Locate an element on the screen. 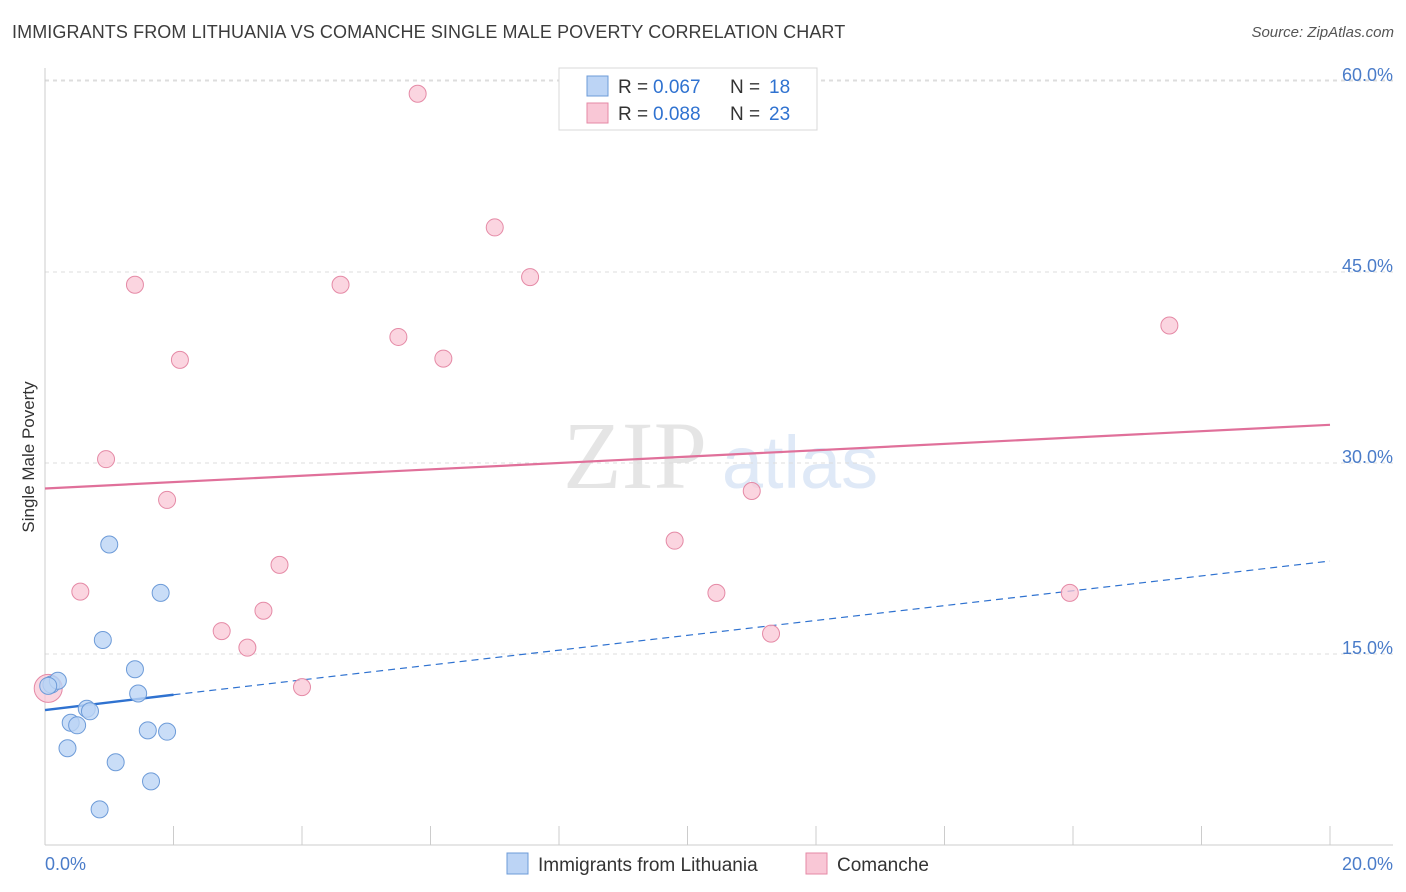 Image resolution: width=1406 pixels, height=892 pixels. bottom-legend-label-blue: Immigrants from Lithuania is located at coordinates (648, 865).